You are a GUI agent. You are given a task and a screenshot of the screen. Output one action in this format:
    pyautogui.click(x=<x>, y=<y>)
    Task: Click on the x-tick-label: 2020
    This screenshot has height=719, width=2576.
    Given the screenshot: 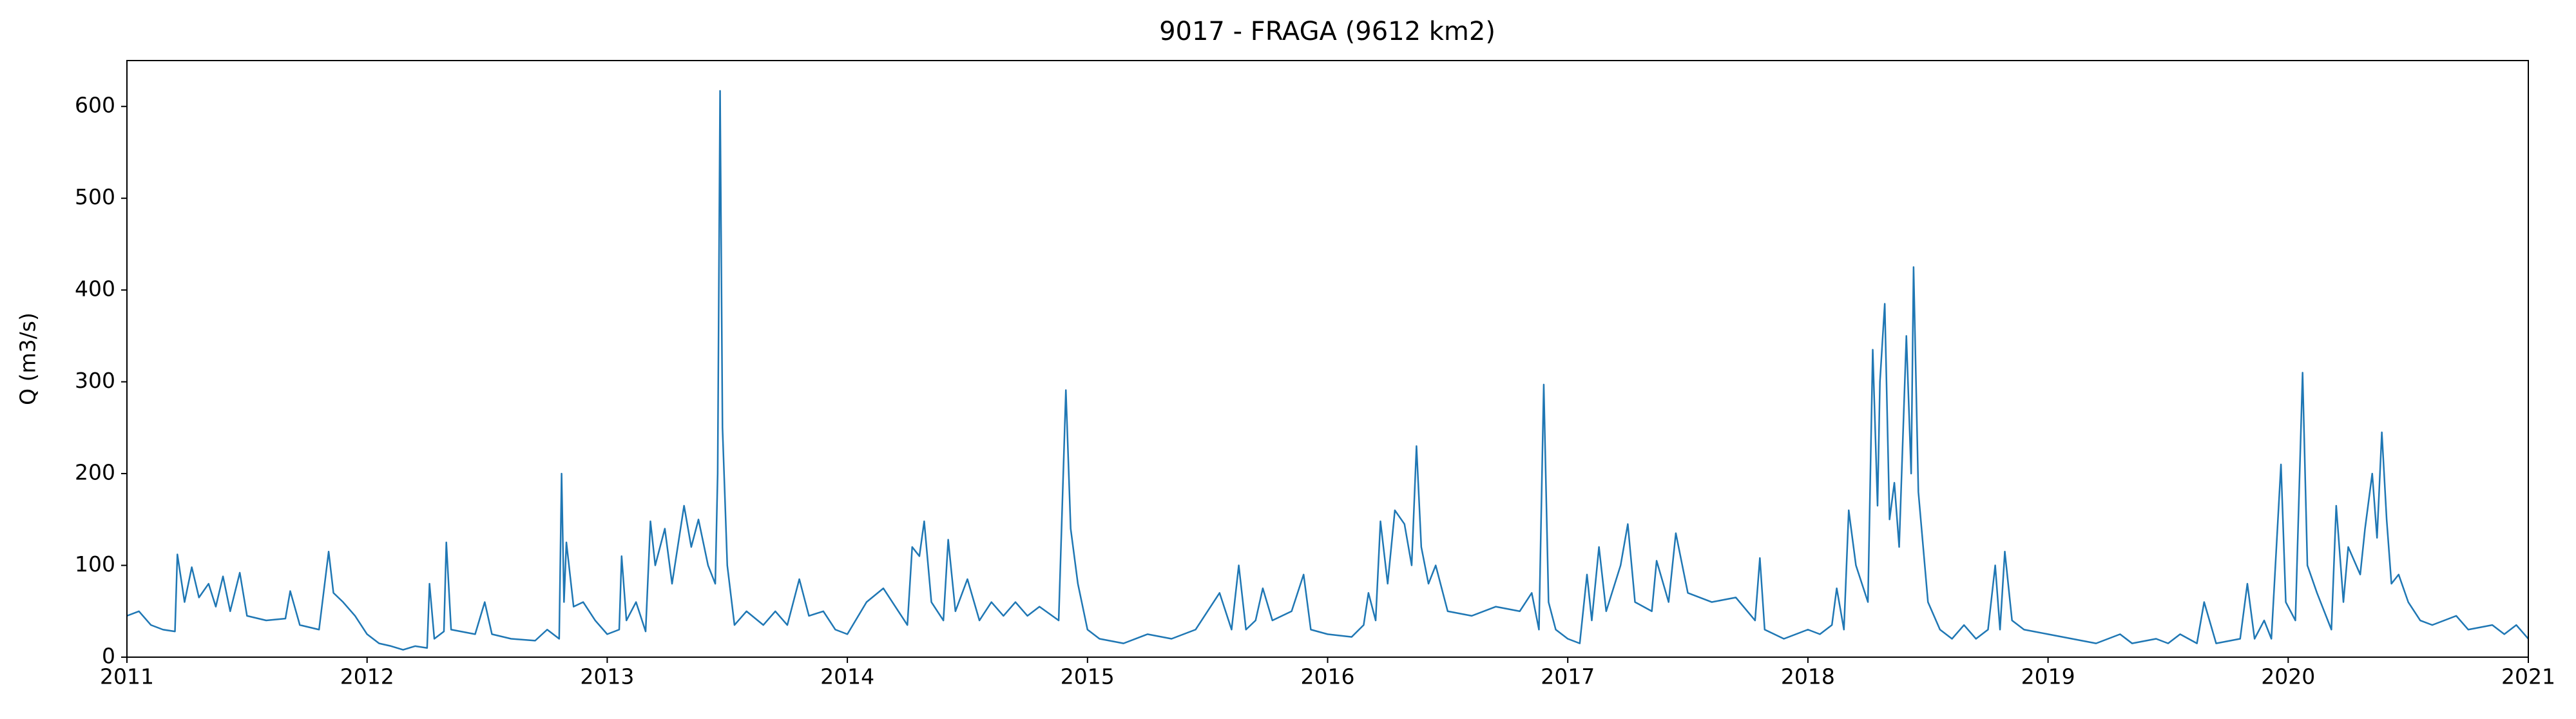 What is the action you would take?
    pyautogui.click(x=2288, y=676)
    